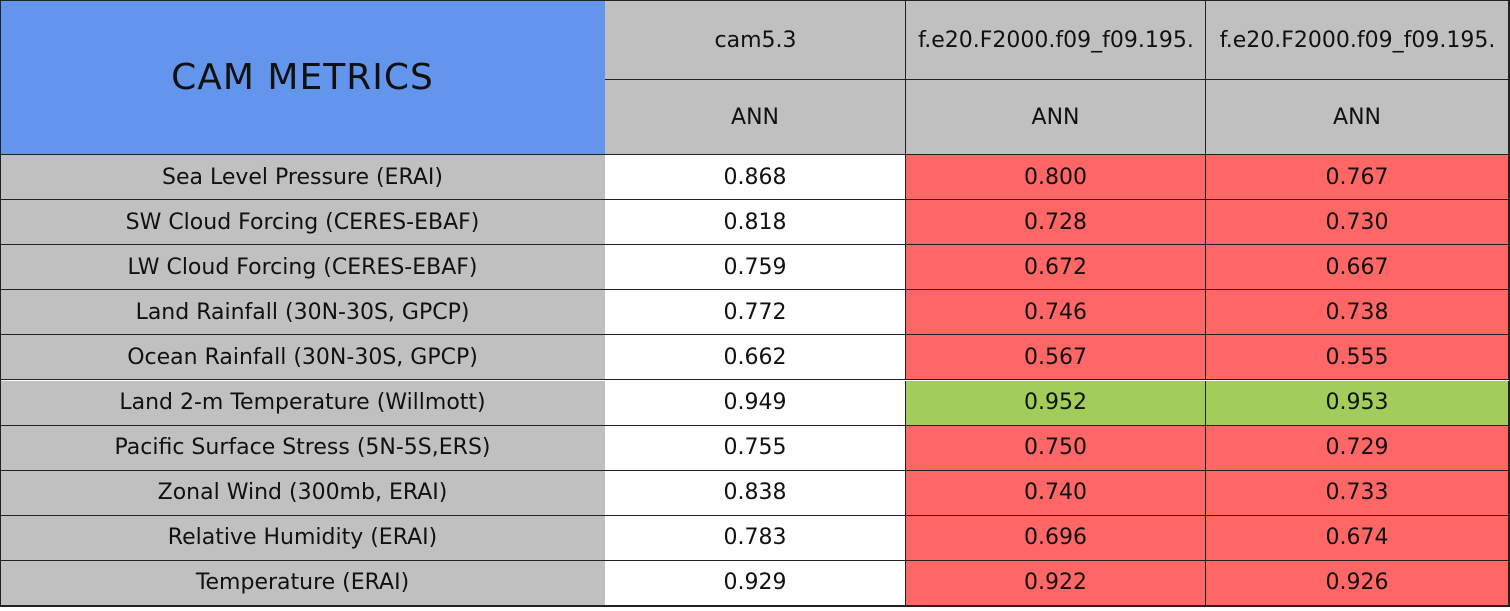  Describe the element at coordinates (1056, 223) in the screenshot. I see `metric-value: 0.728` at that location.